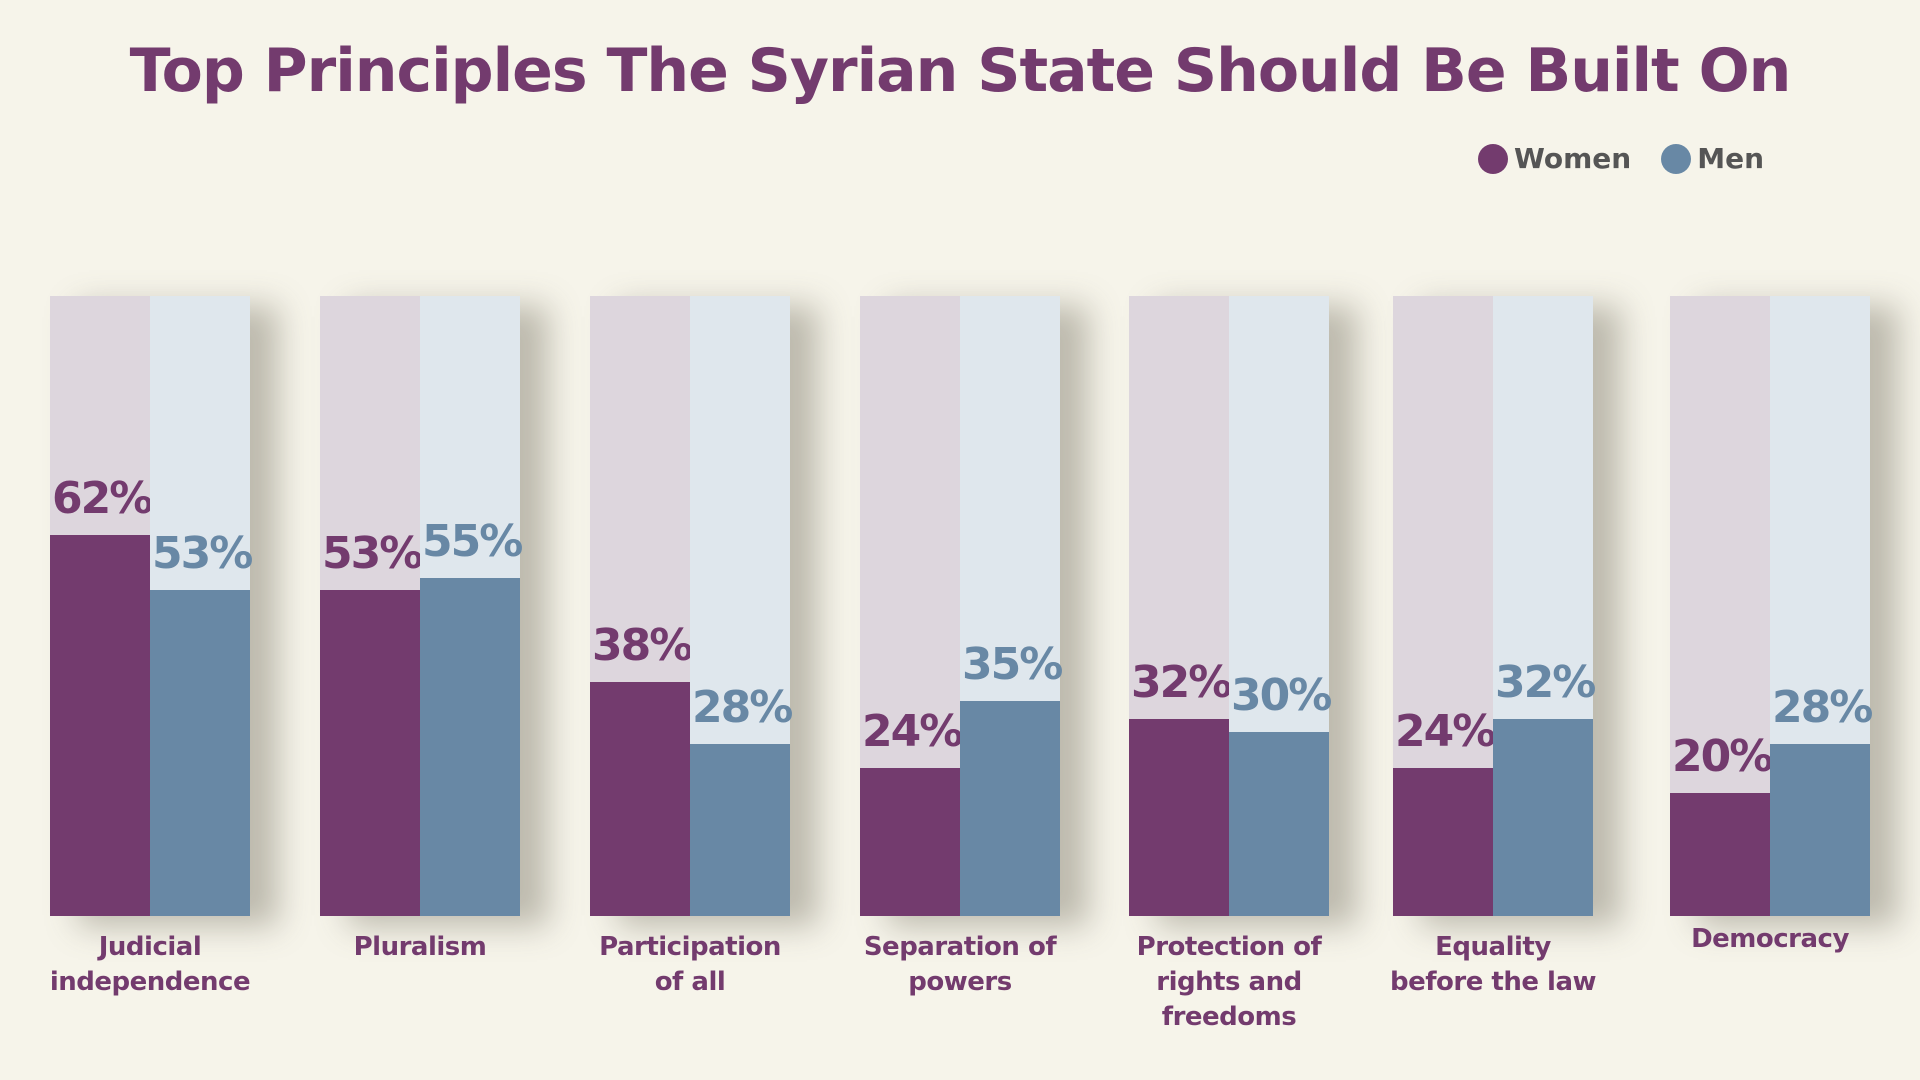  I want to click on men-value-label: 55%, so click(472, 541).